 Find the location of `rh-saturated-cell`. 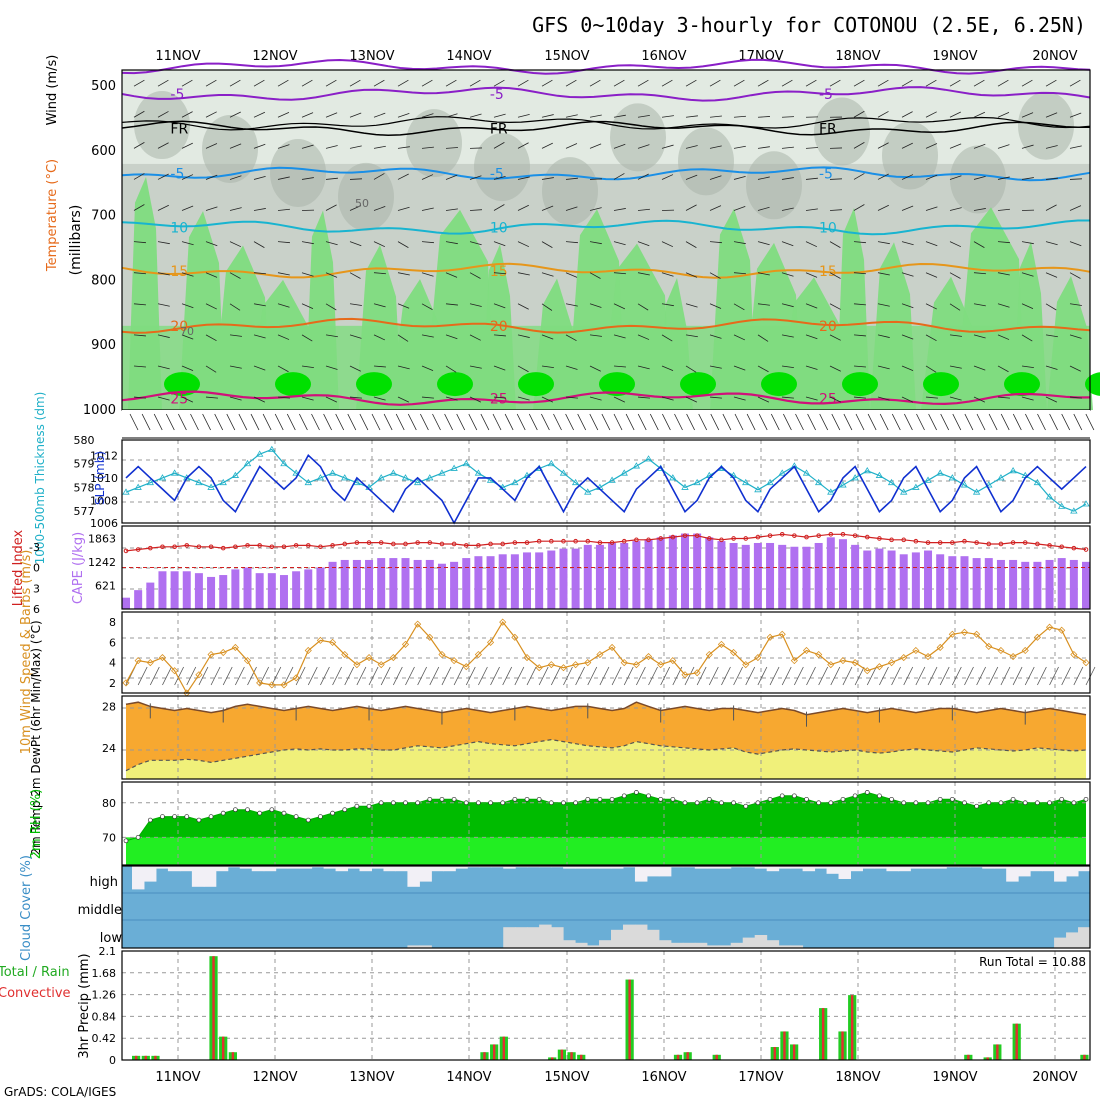

rh-saturated-cell is located at coordinates (374, 384).